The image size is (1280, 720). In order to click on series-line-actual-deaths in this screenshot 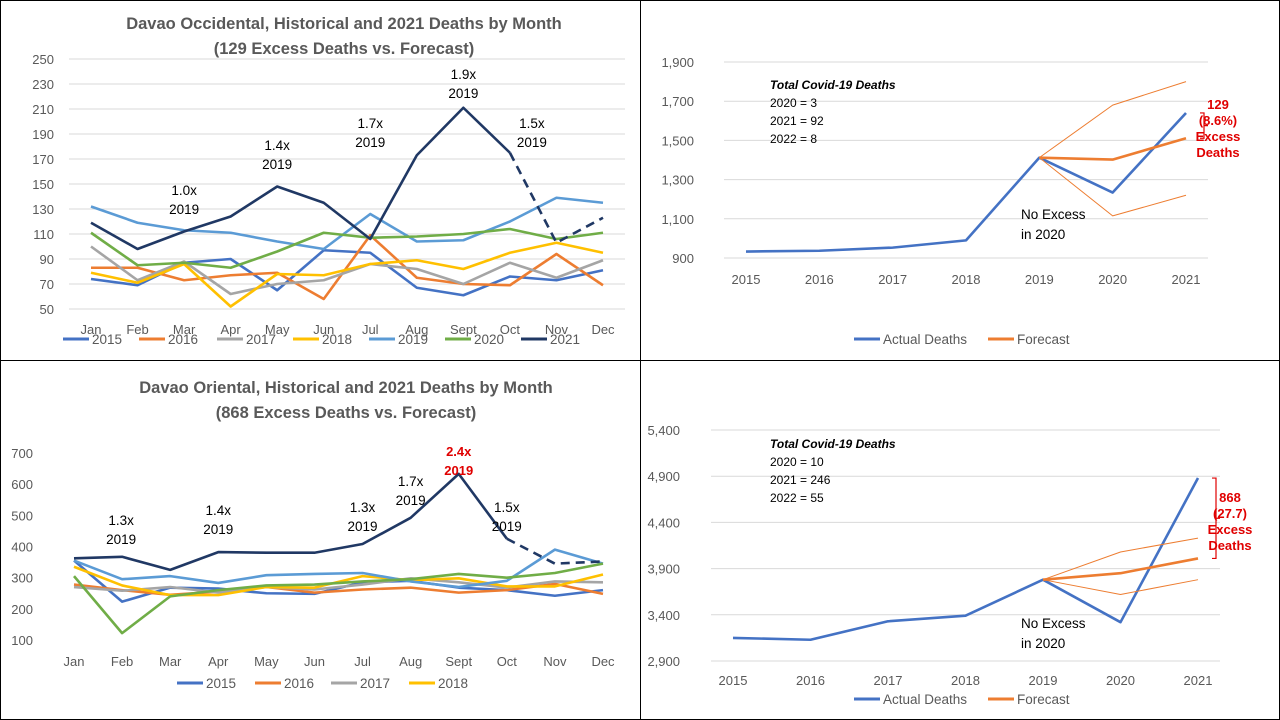, I will do `click(966, 559)`.